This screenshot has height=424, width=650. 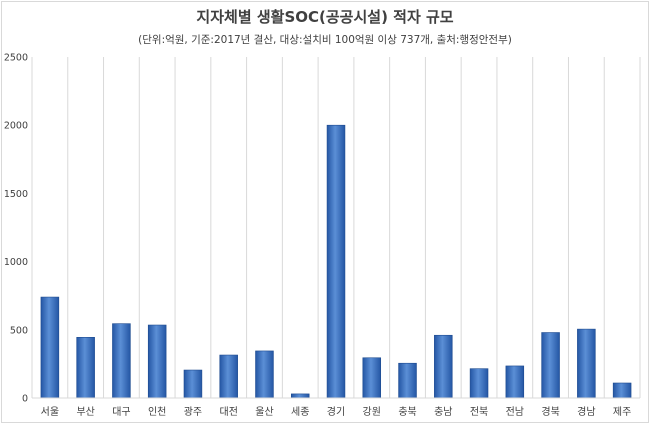 I want to click on x-tick-label: 울산, so click(x=264, y=412).